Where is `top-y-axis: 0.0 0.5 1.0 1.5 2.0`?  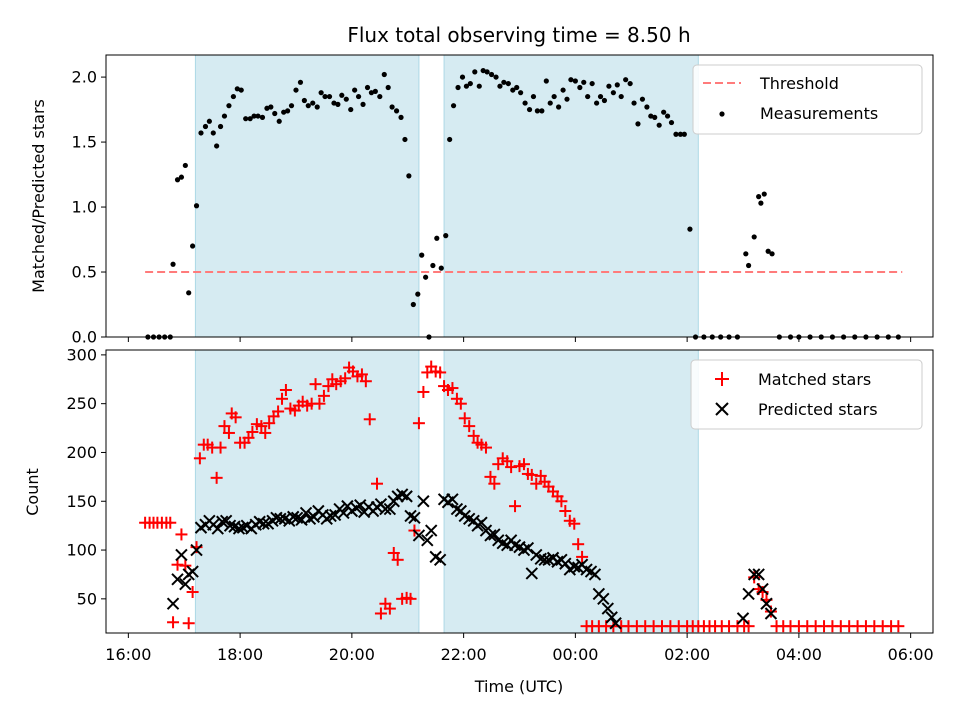 top-y-axis: 0.0 0.5 1.0 1.5 2.0 is located at coordinates (89, 207).